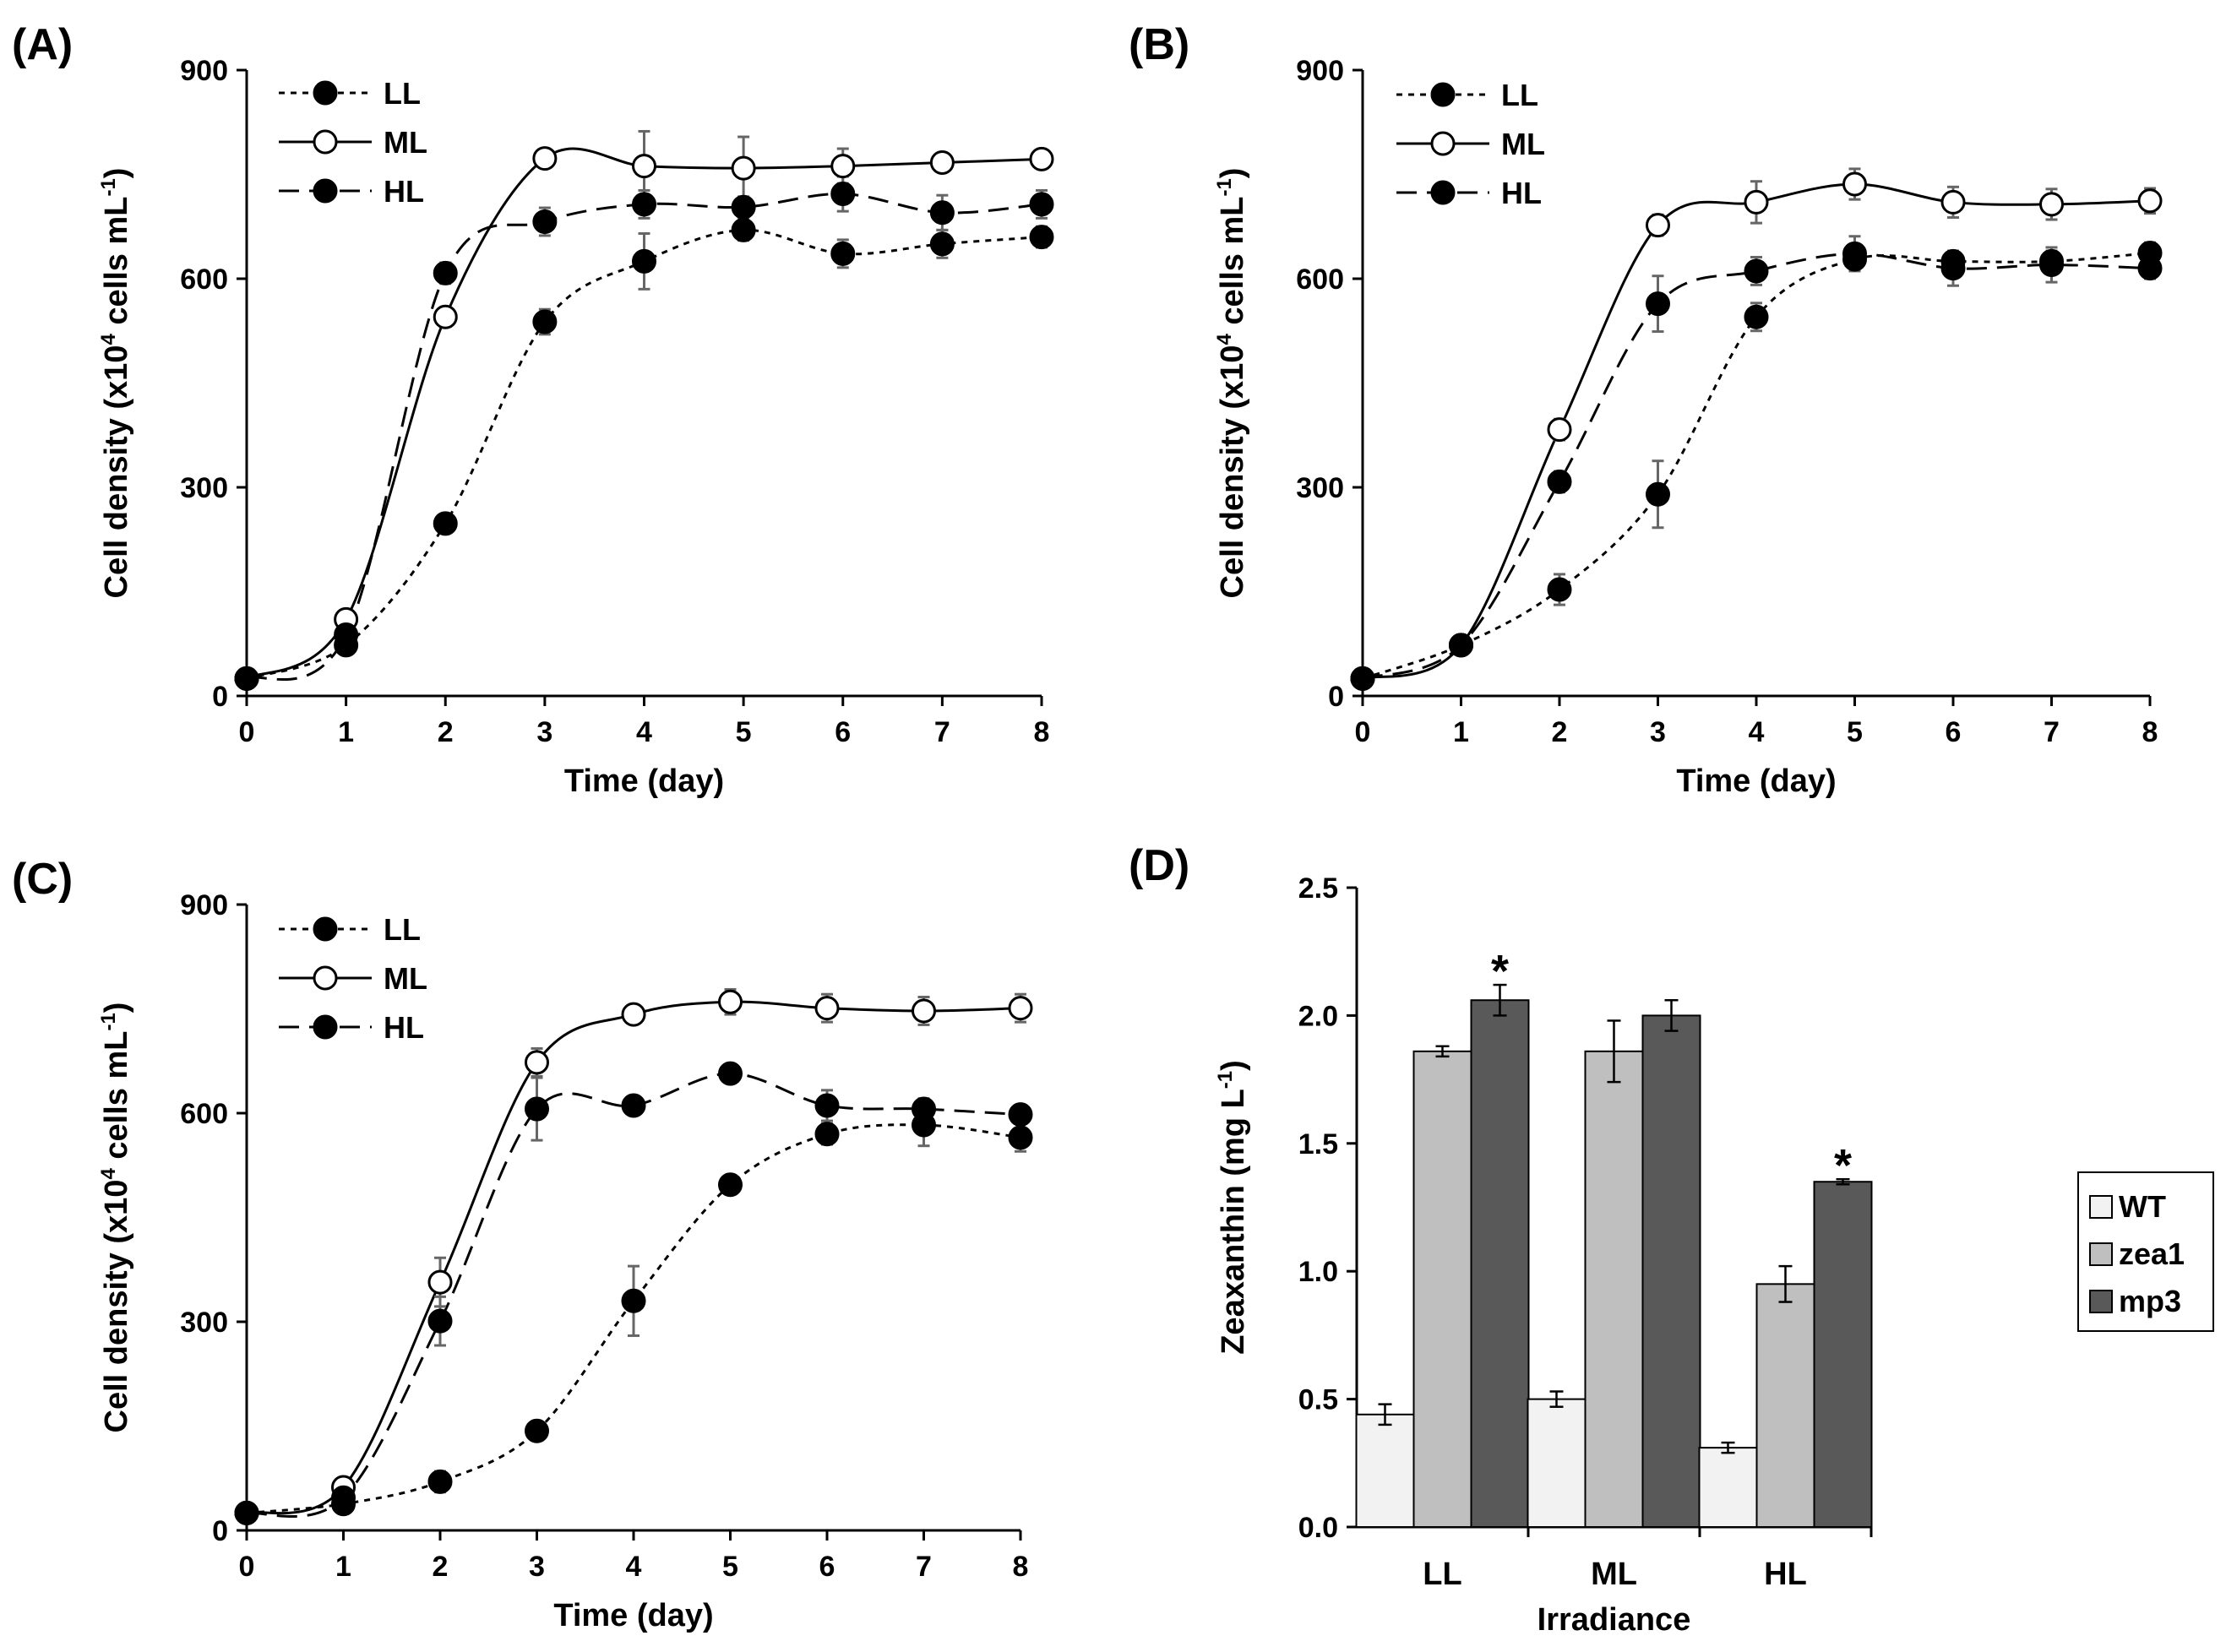  Describe the element at coordinates (404, 191) in the screenshot. I see `legend-label-HL: HL` at that location.